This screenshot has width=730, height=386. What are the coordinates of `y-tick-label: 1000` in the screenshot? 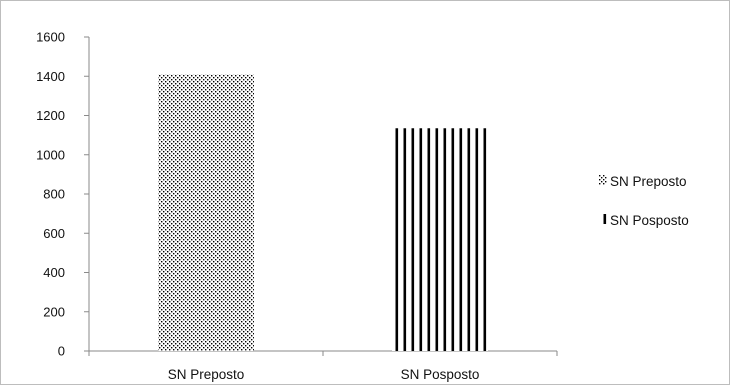 It's located at (50, 154).